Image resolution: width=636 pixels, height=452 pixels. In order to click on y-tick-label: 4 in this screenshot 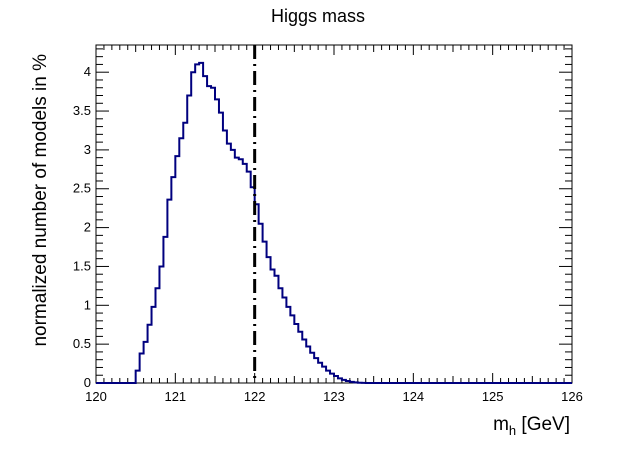, I will do `click(87, 71)`.